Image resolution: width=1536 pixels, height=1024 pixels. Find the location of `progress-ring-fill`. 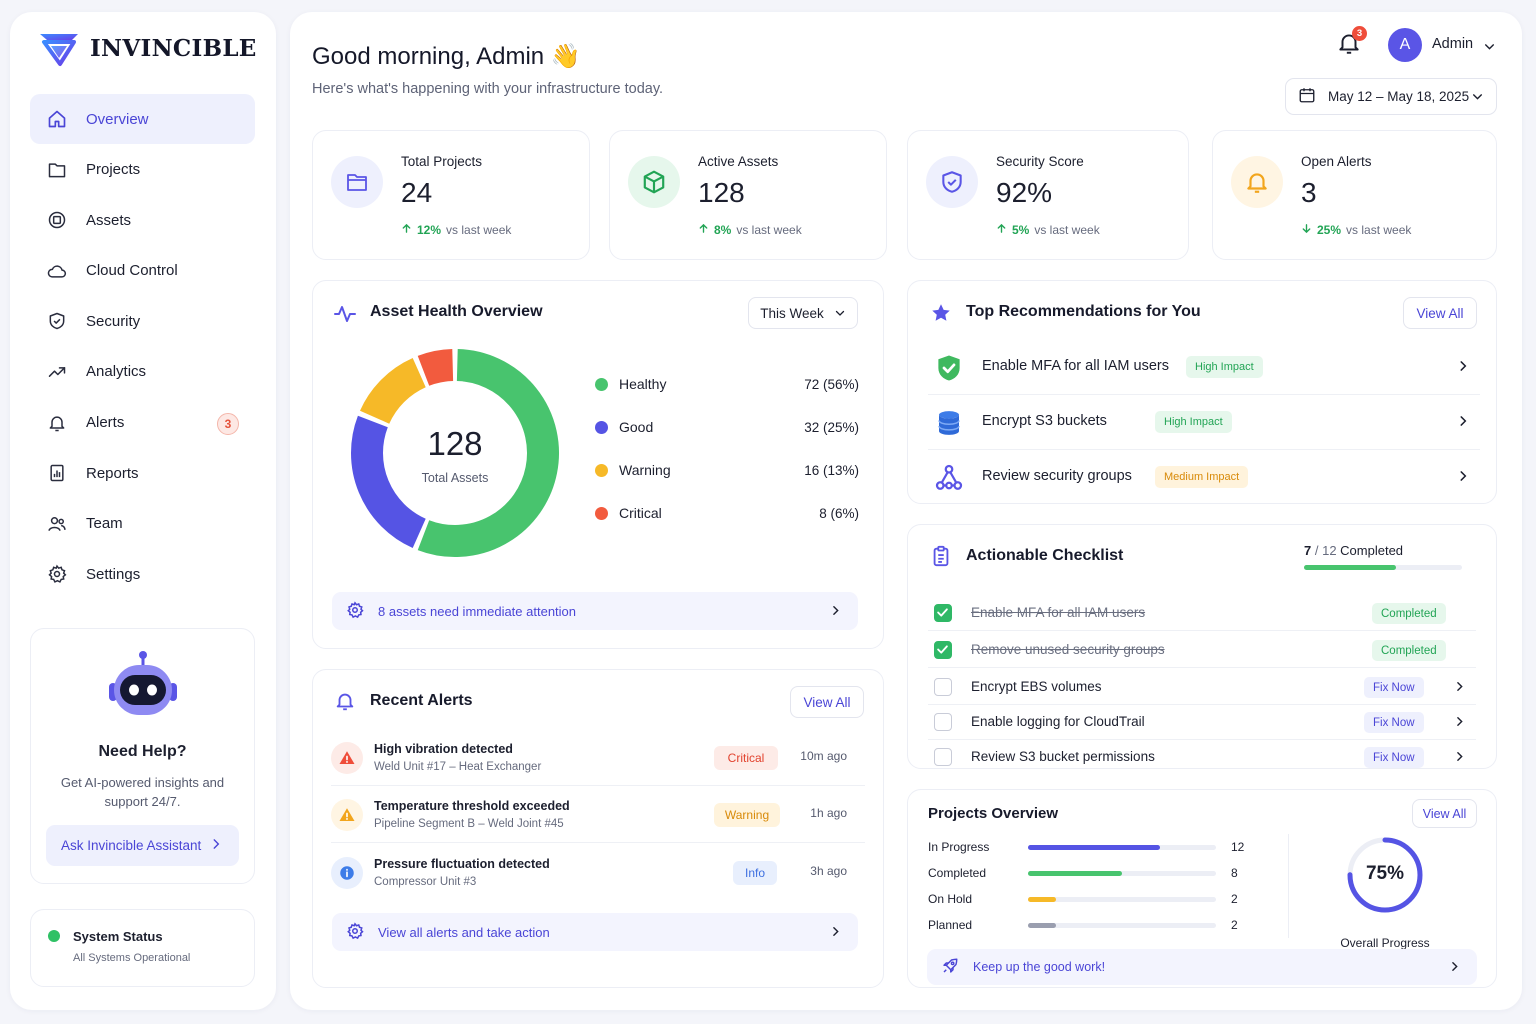

progress-ring-fill is located at coordinates (1385, 875).